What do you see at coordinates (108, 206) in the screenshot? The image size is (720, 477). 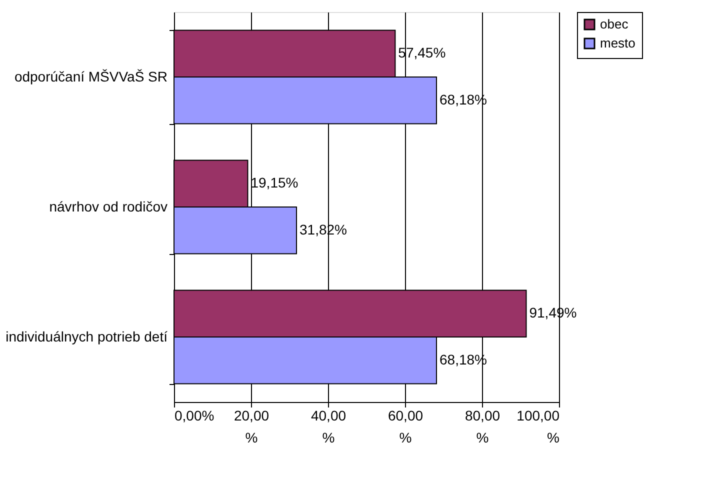 I see `y-tick-label: návrhov od rodičov` at bounding box center [108, 206].